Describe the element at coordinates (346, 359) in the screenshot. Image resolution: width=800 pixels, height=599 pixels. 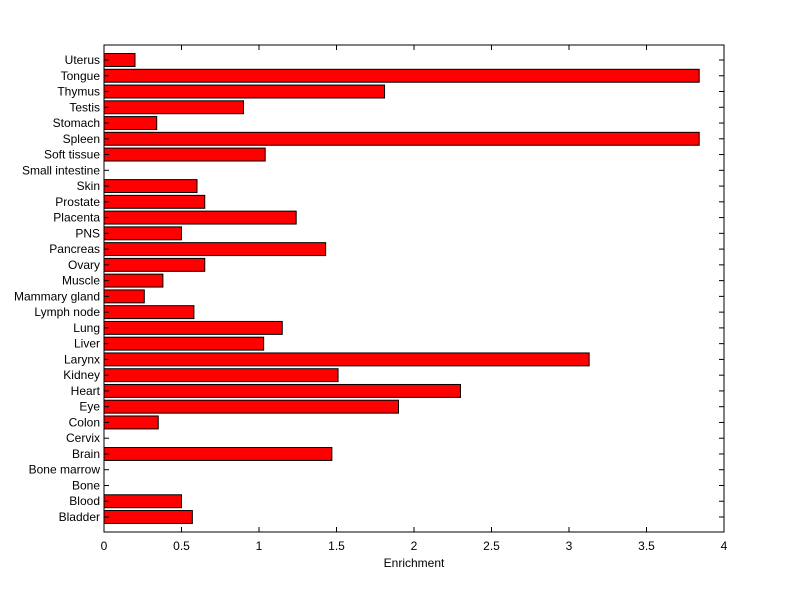
I see `bar-larynx` at that location.